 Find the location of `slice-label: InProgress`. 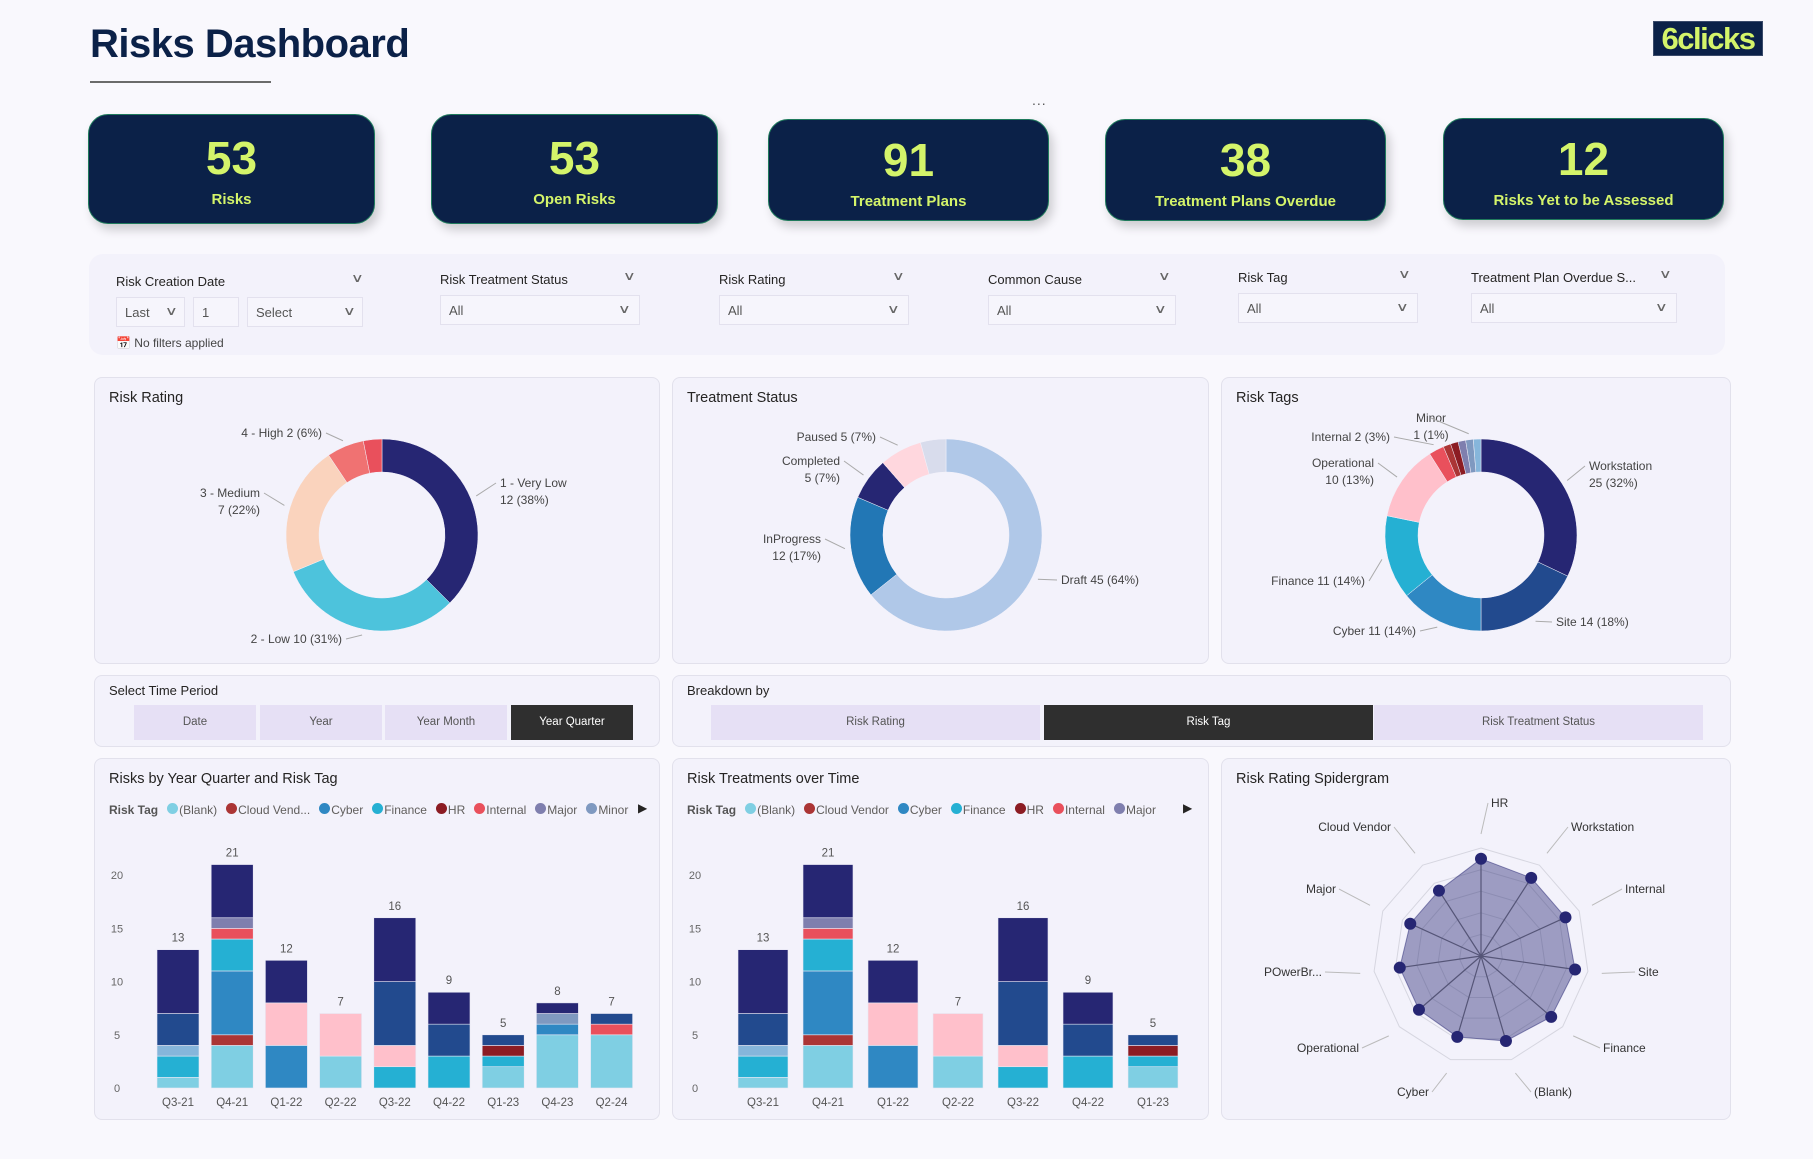

slice-label: InProgress is located at coordinates (792, 539).